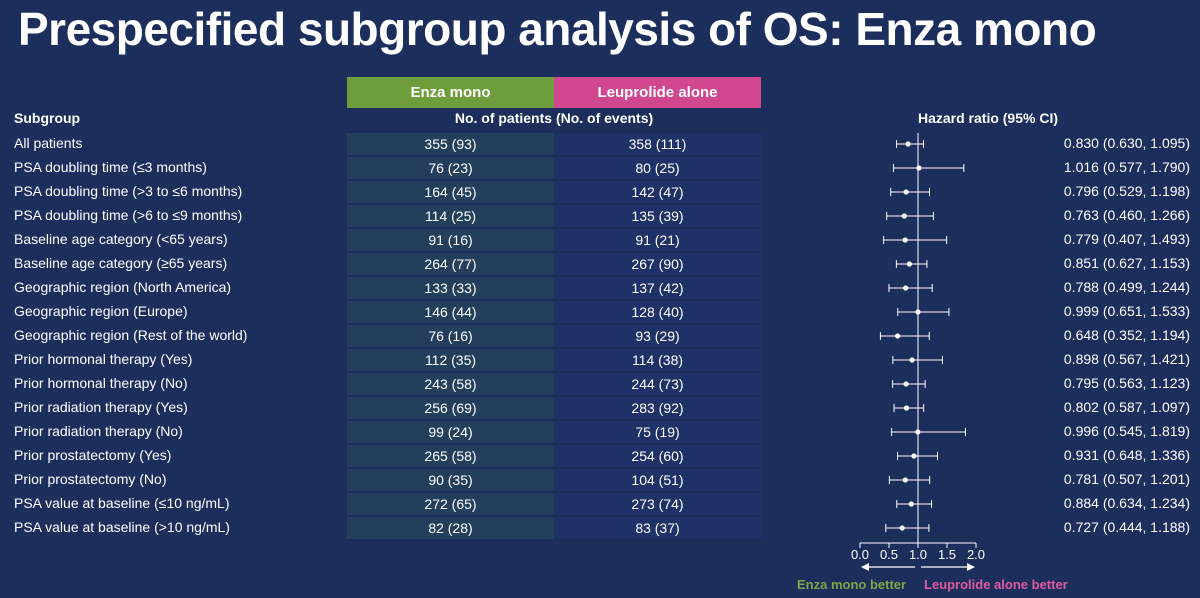  I want to click on enza-patients-cell: 264 (77), so click(450, 264).